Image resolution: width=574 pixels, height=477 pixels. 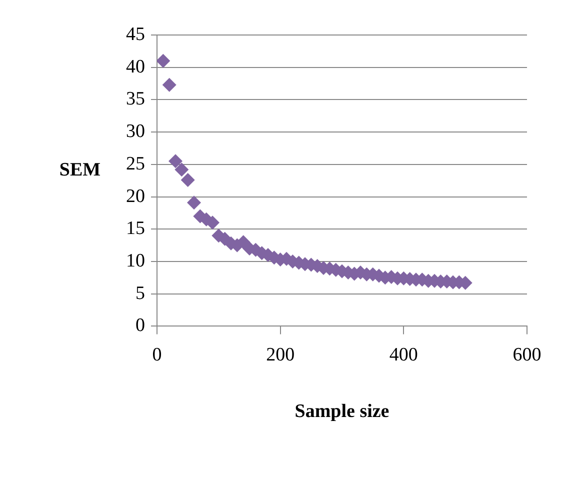 I want to click on y-tick-label: 20, so click(x=135, y=196).